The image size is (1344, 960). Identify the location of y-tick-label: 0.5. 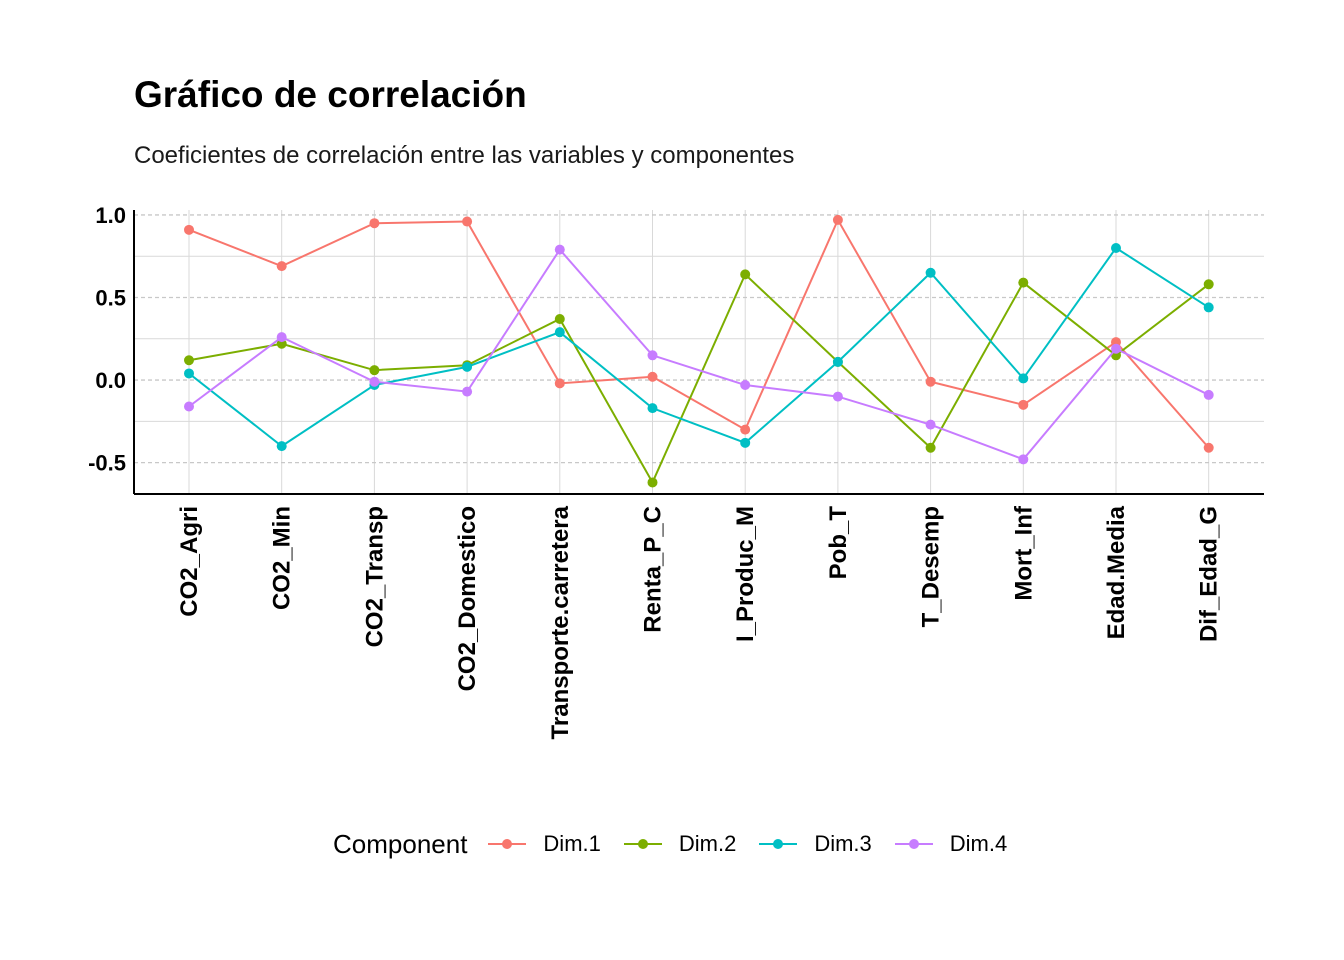
(110, 298).